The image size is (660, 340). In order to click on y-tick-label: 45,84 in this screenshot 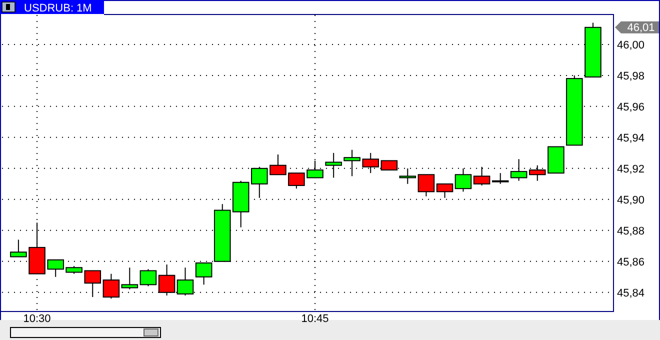, I will do `click(631, 293)`.